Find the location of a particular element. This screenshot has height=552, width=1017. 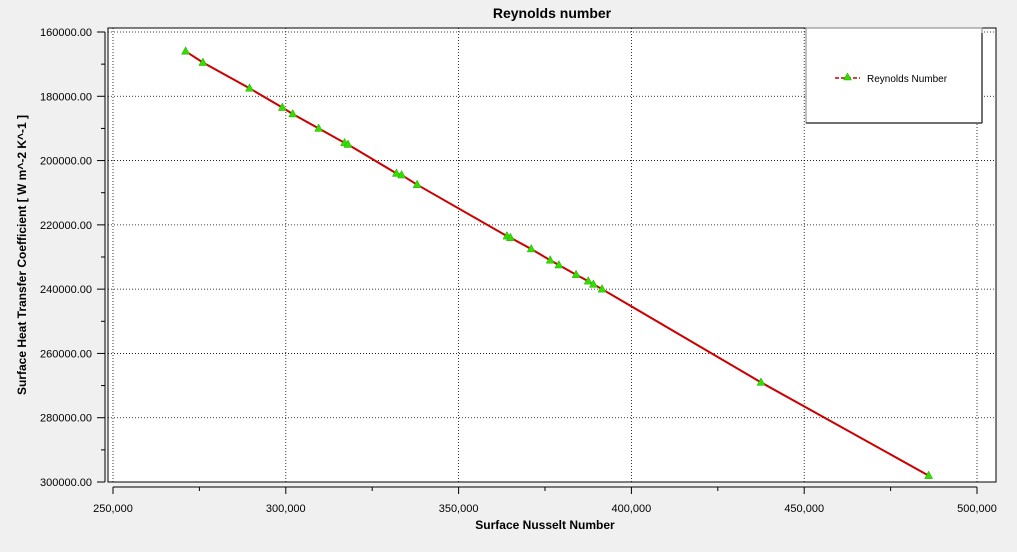

legend-marker is located at coordinates (847, 76).